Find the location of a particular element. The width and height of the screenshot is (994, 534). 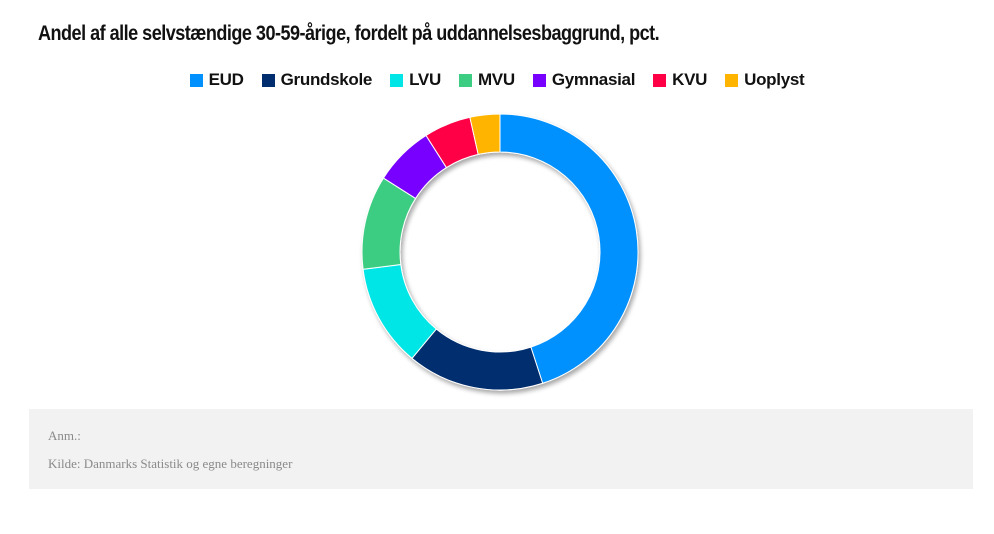

legend-item-grundskole: Grundskole is located at coordinates (317, 80).